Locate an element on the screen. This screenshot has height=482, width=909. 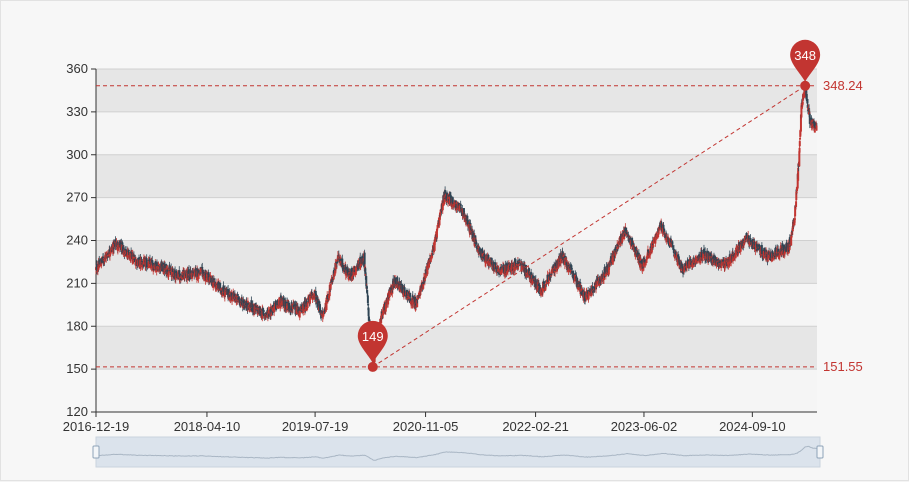
datazoom-handle-right is located at coordinates (820, 452).